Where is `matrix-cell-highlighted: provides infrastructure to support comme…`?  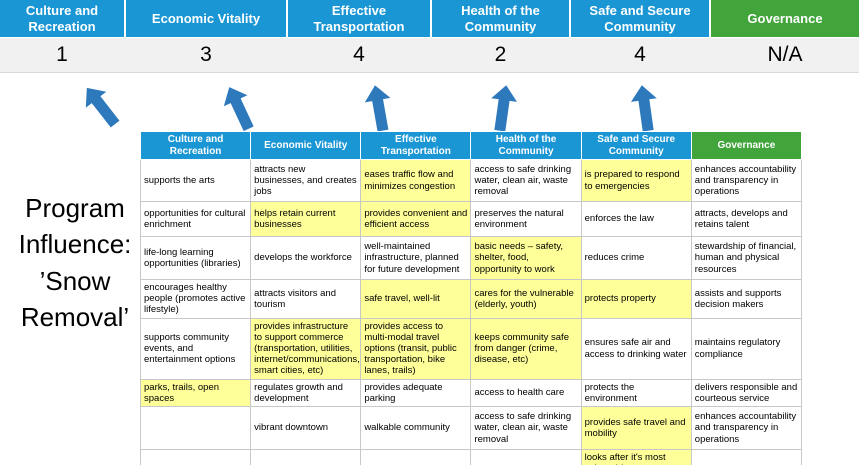
matrix-cell-highlighted: provides infrastructure to support comme… is located at coordinates (306, 348).